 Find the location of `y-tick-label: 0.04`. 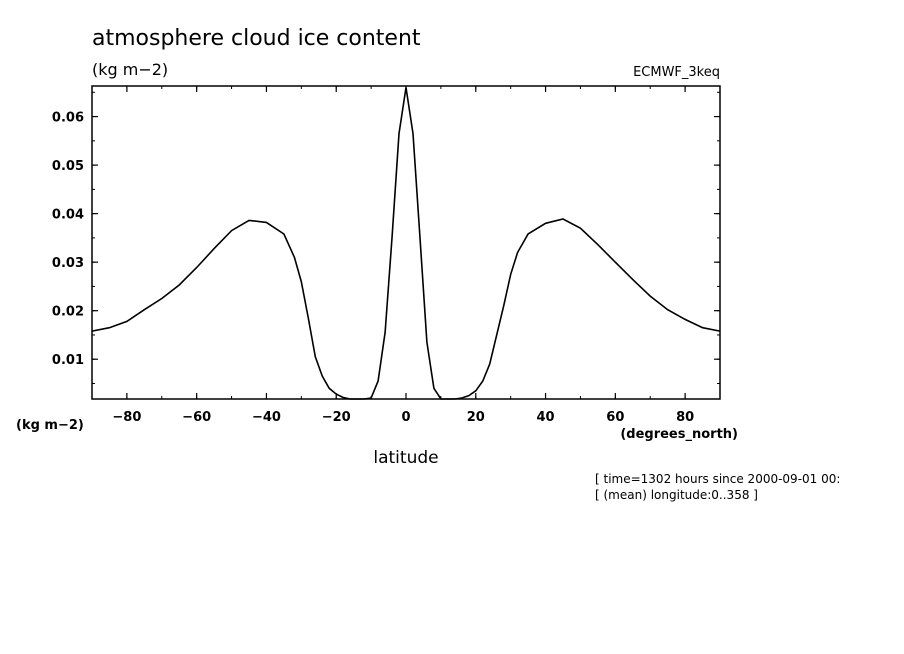

y-tick-label: 0.04 is located at coordinates (68, 215).